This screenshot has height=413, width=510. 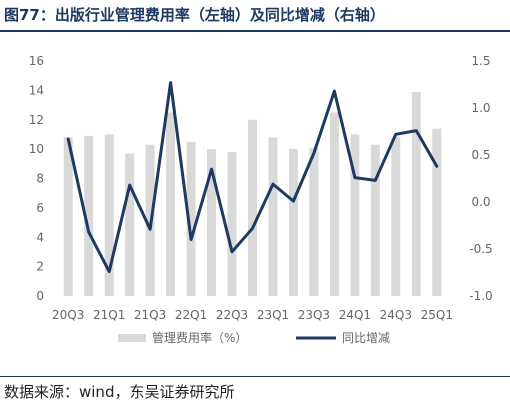 What do you see at coordinates (416, 130) in the screenshot?
I see `line-point-24Q4` at bounding box center [416, 130].